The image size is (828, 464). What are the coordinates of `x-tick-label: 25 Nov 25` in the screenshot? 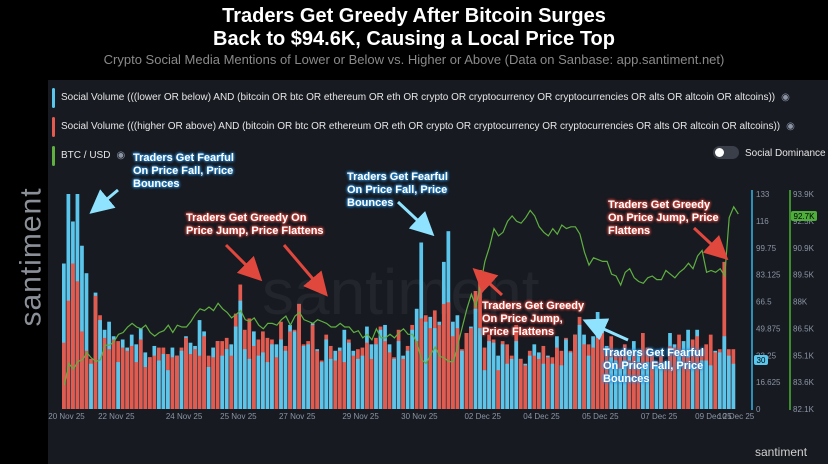 It's located at (238, 416).